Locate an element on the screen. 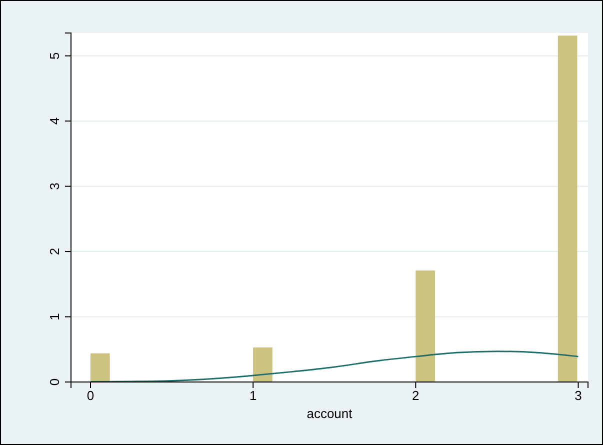 The image size is (603, 445). y-tick-label: 0 is located at coordinates (54, 382).